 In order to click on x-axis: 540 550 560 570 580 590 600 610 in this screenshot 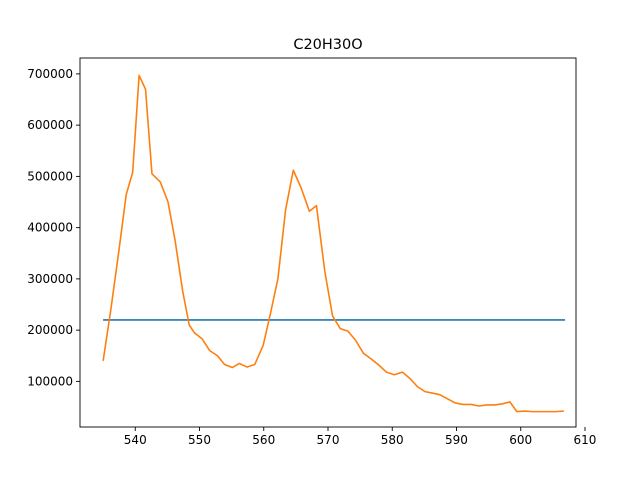, I will do `click(360, 437)`.